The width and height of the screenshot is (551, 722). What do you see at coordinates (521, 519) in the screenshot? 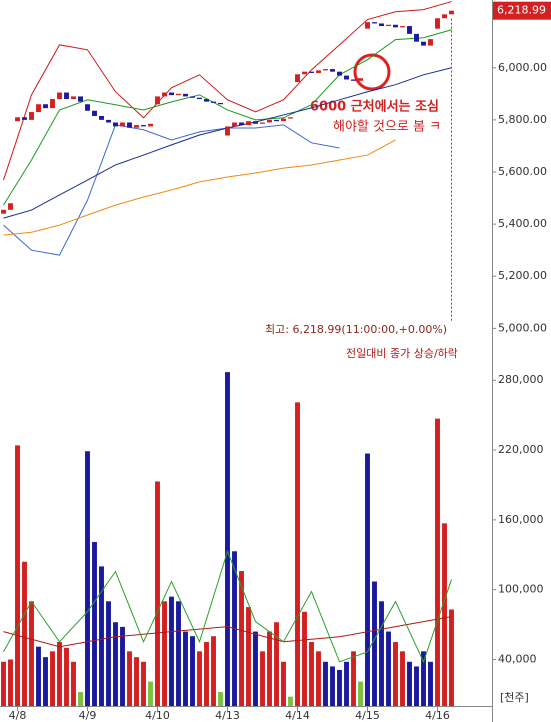
I see `y-tick-label: 160,000` at bounding box center [521, 519].